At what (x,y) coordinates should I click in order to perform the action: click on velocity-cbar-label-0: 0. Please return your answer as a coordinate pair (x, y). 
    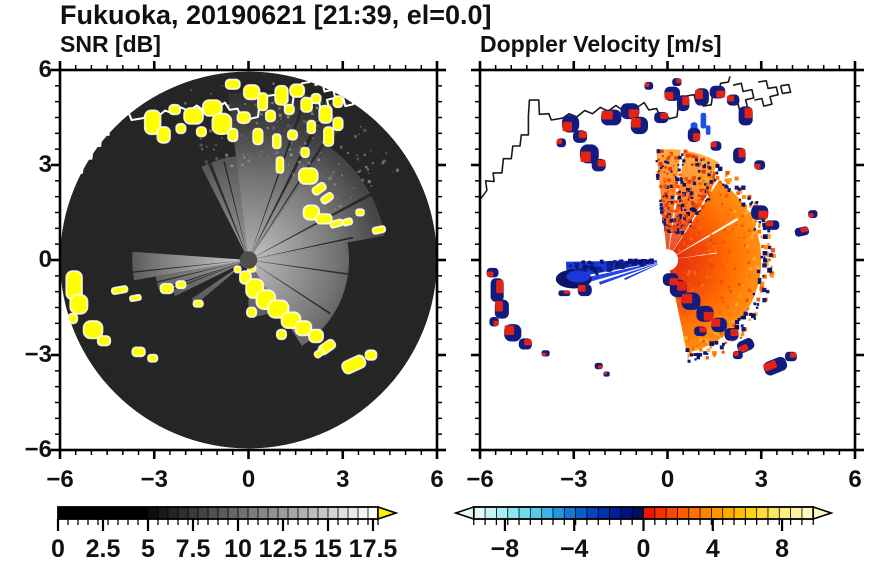
    Looking at the image, I should click on (643, 549).